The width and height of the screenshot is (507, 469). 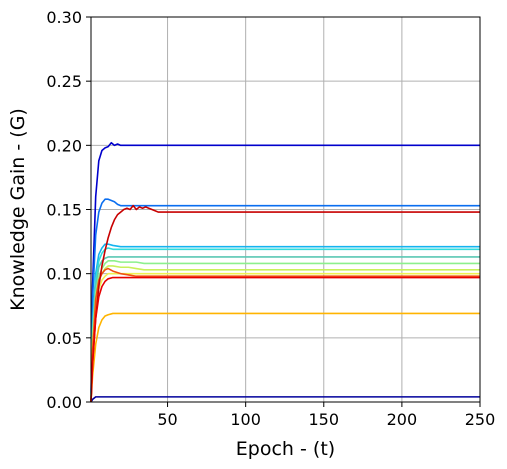 I want to click on x-tick-label: 50, so click(x=167, y=419).